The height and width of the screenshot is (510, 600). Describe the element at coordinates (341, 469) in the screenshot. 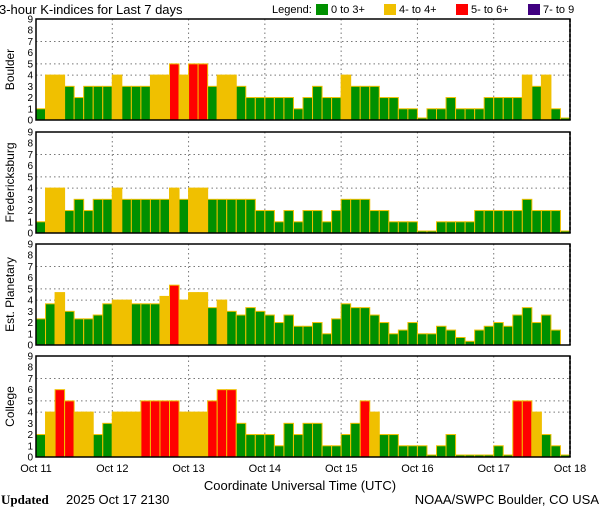

I see `x-tick-label: Oct 15` at that location.